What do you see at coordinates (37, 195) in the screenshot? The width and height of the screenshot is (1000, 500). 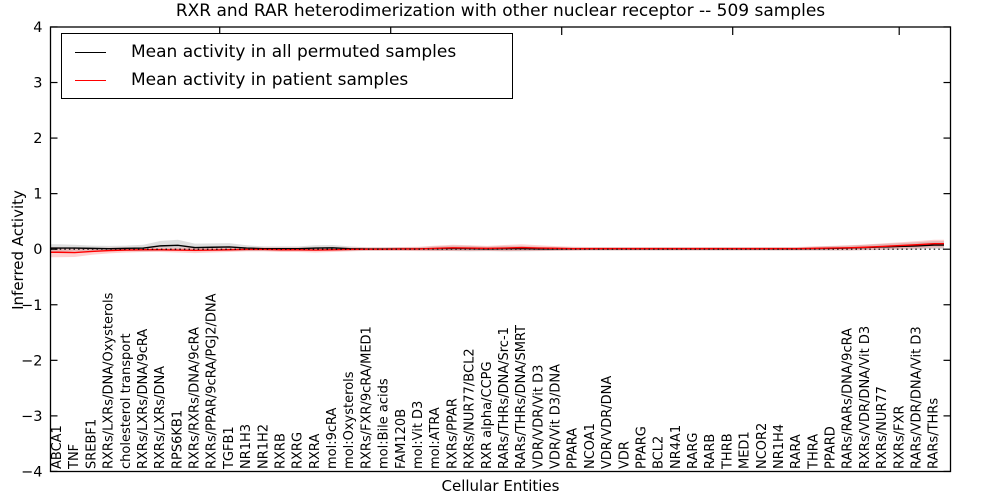 I see `y-tick-label: 1` at bounding box center [37, 195].